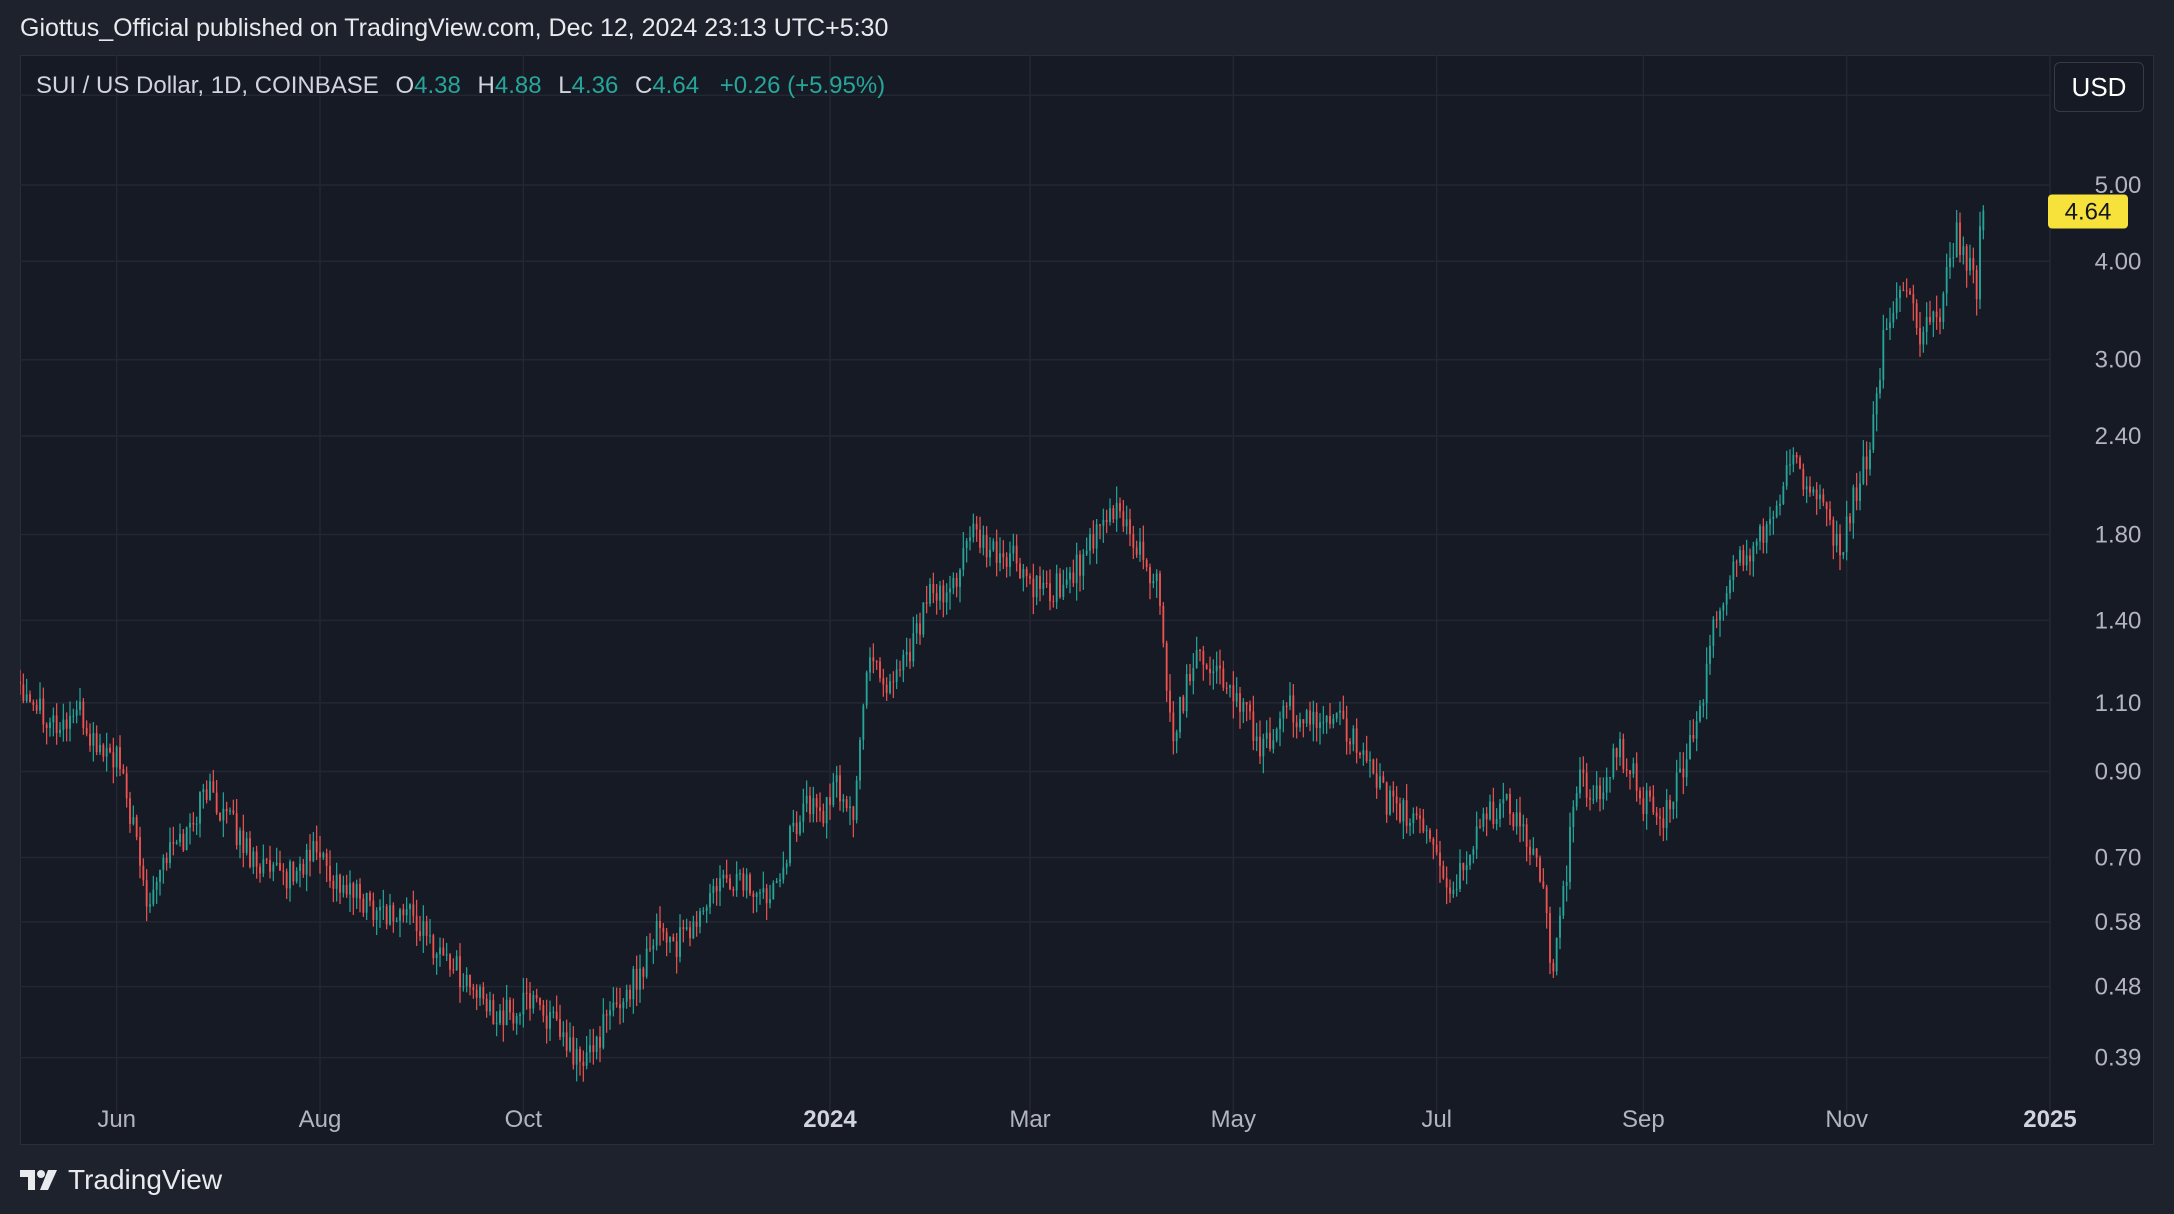 This screenshot has width=2174, height=1214. What do you see at coordinates (2118, 534) in the screenshot?
I see `price-tick-label: 1.80` at bounding box center [2118, 534].